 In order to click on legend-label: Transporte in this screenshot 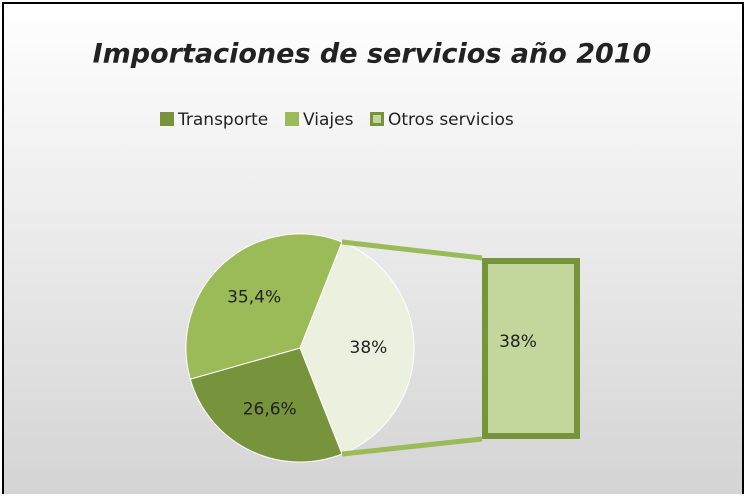, I will do `click(222, 120)`.